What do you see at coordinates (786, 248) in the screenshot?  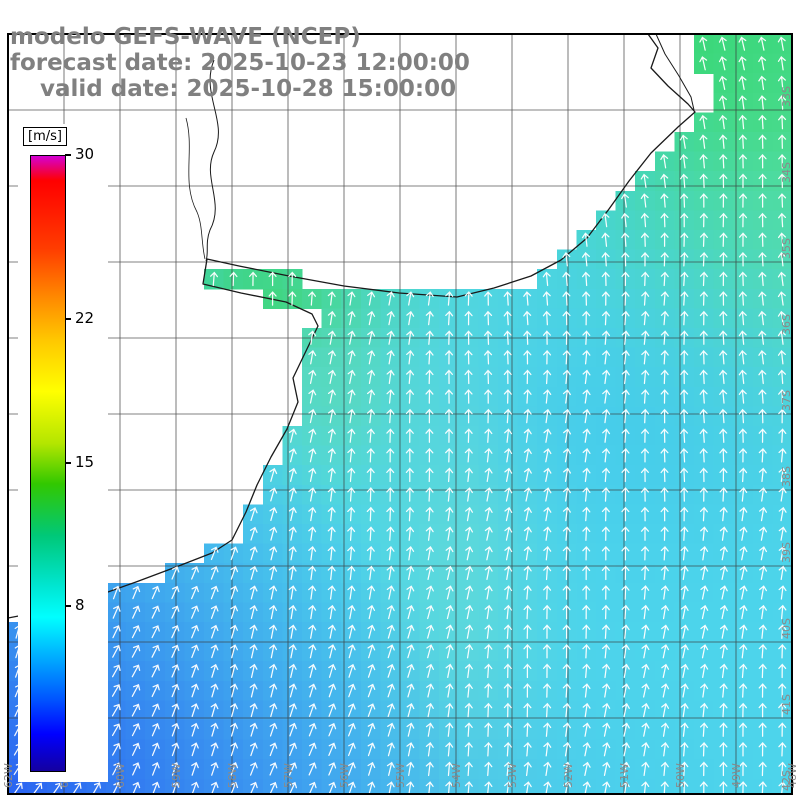 I see `lat-label: 35S` at bounding box center [786, 248].